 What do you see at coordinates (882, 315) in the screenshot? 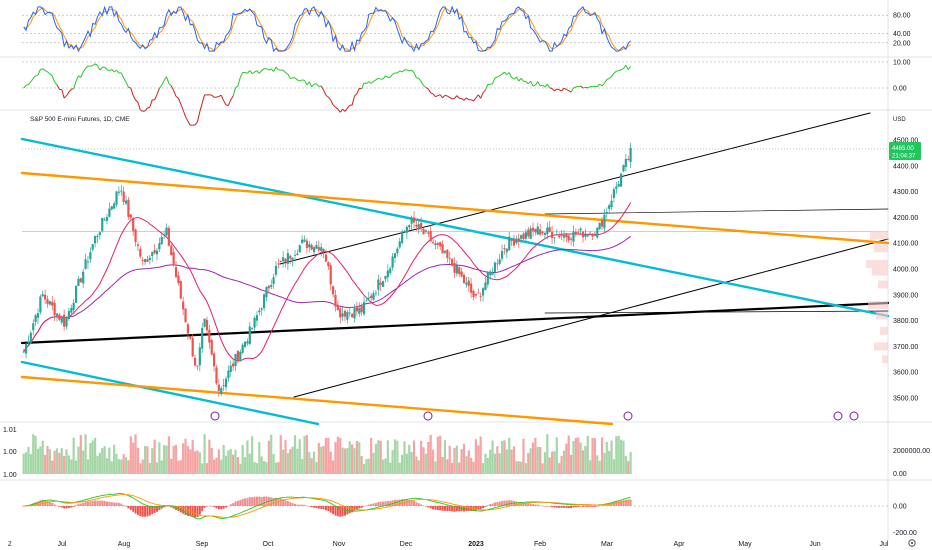
I see `volume-profile-bar` at bounding box center [882, 315].